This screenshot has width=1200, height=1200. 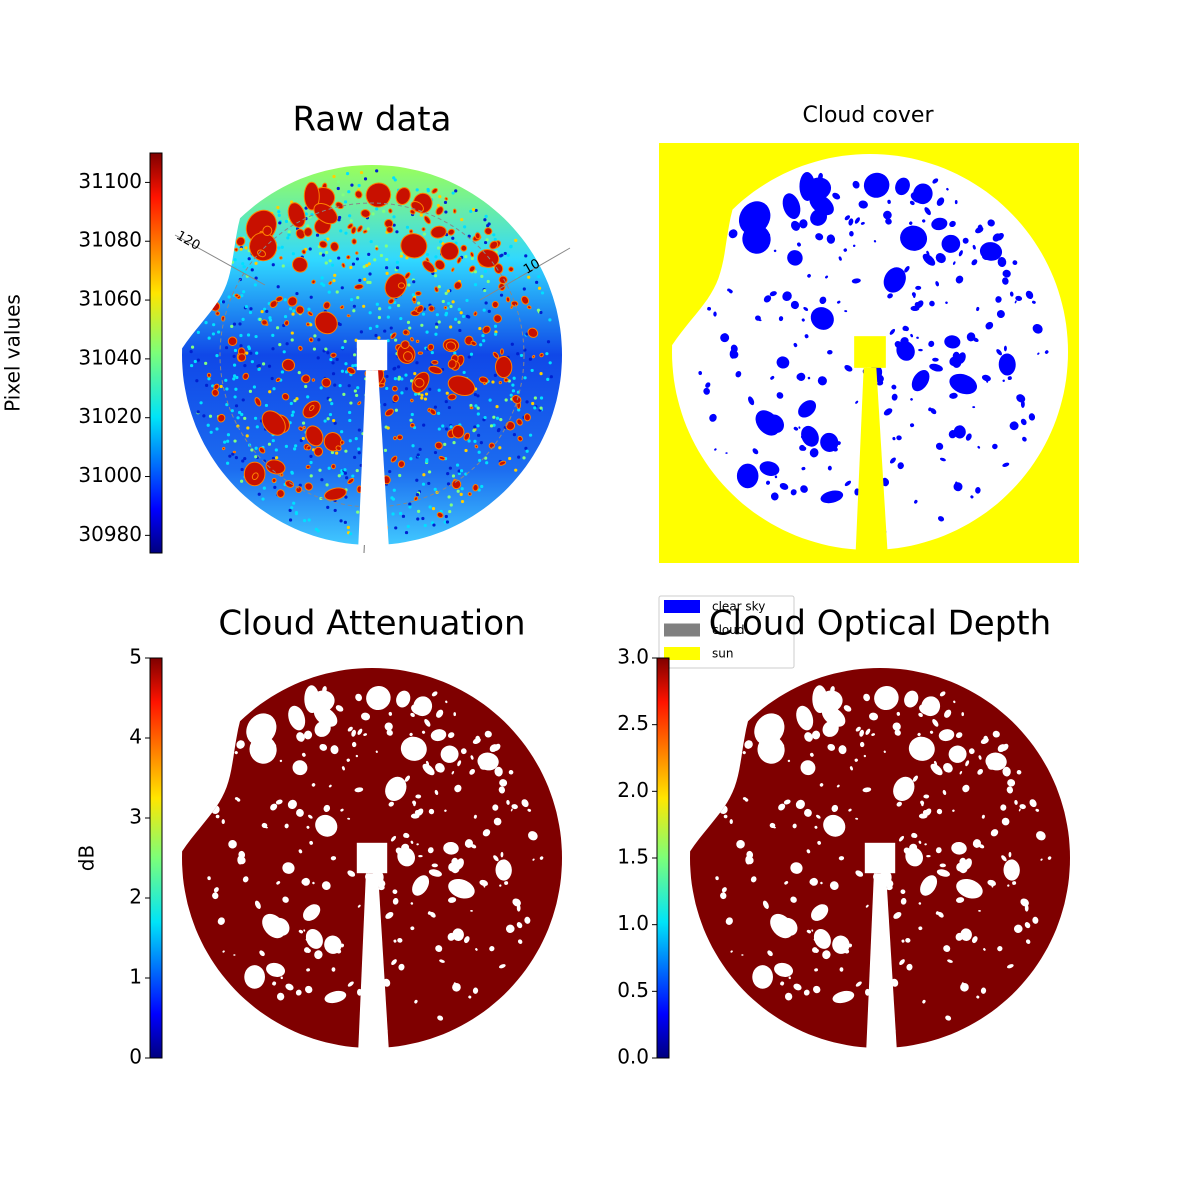 I want to click on colorbar, so click(x=156, y=353).